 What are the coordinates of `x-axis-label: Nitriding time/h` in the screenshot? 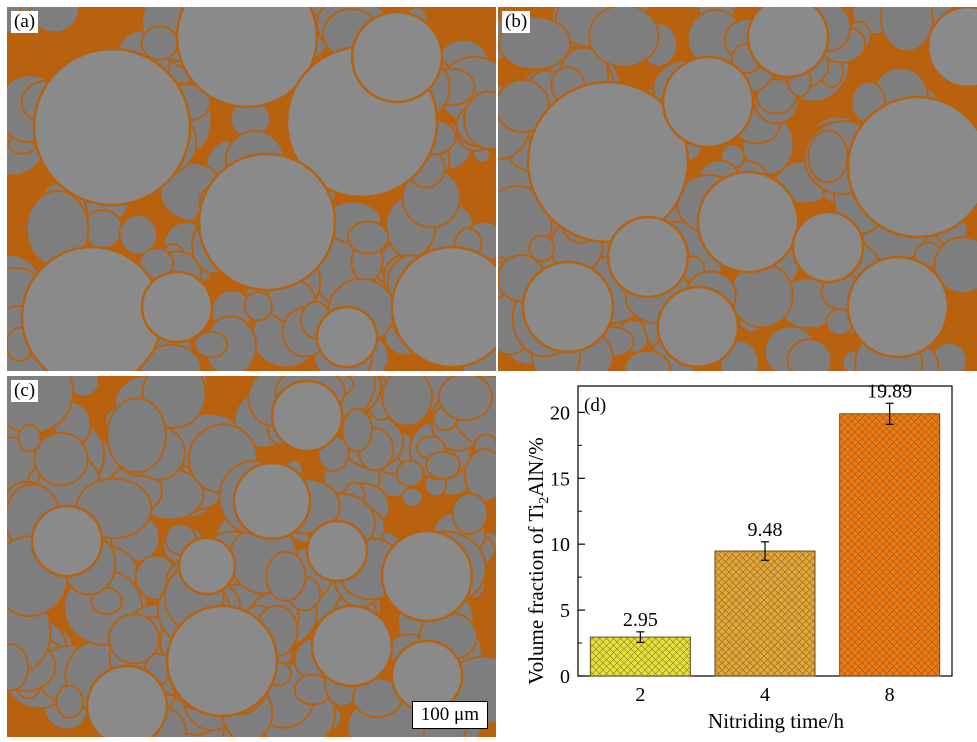 It's located at (776, 721).